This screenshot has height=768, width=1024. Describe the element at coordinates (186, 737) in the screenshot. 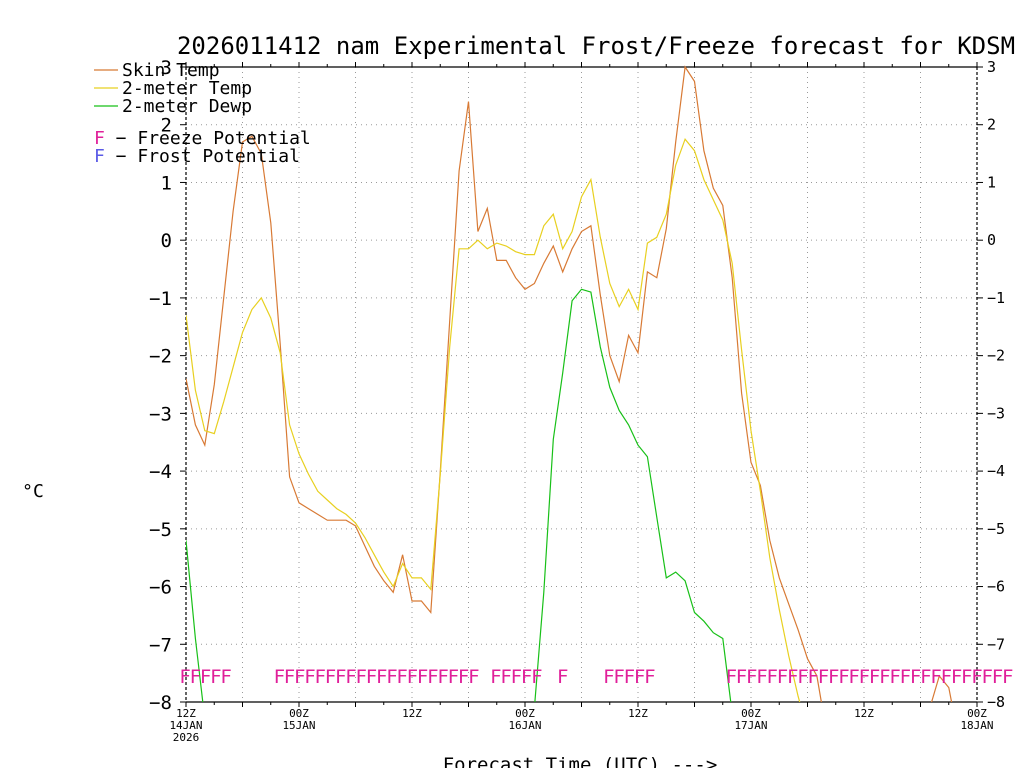

I see `x-tick-year: 2026` at that location.